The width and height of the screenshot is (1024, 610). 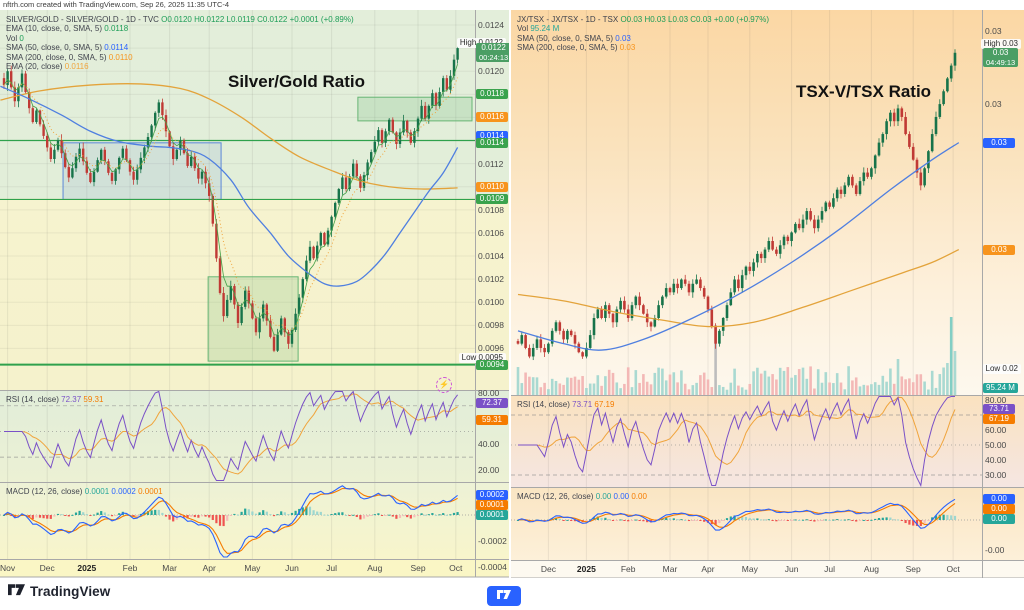 I want to click on price-tick: 0.0112, so click(x=491, y=163).